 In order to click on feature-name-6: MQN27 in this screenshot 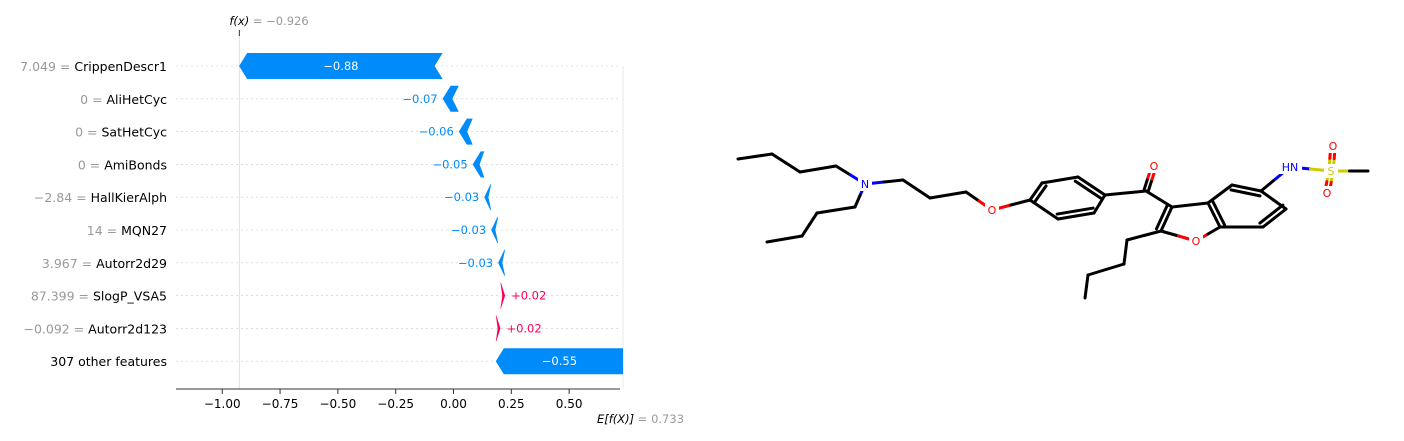, I will do `click(144, 230)`.